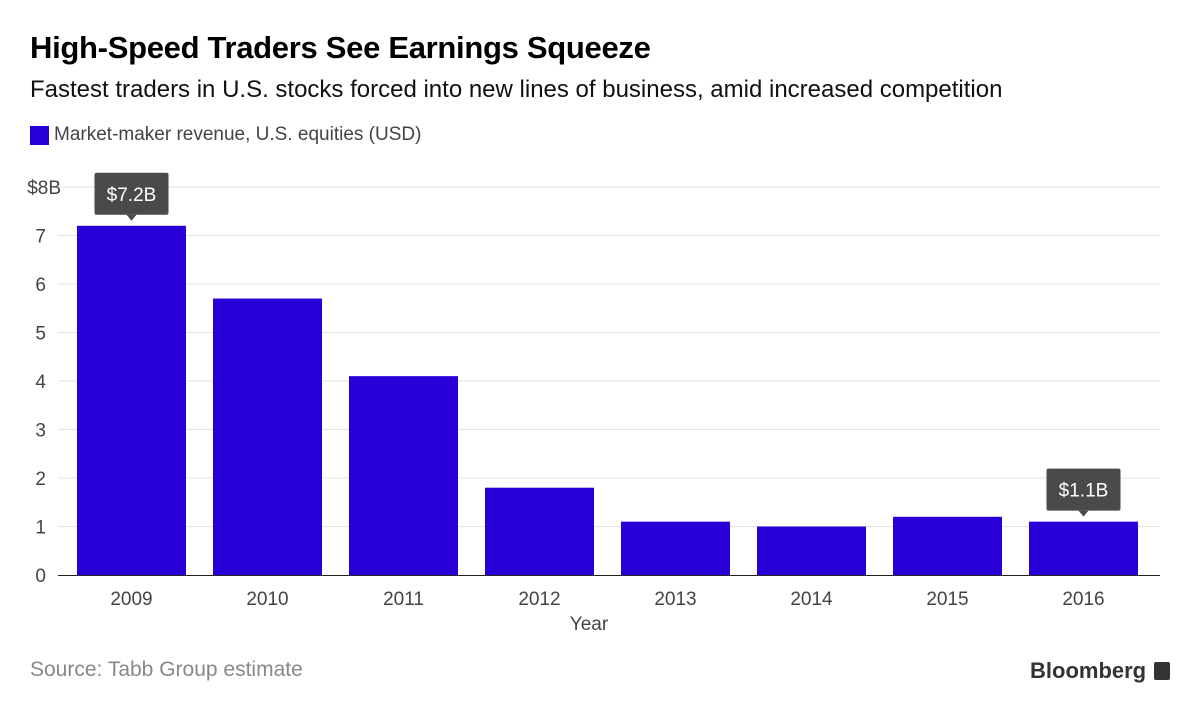 Image resolution: width=1200 pixels, height=715 pixels. I want to click on bar-2013, so click(675, 548).